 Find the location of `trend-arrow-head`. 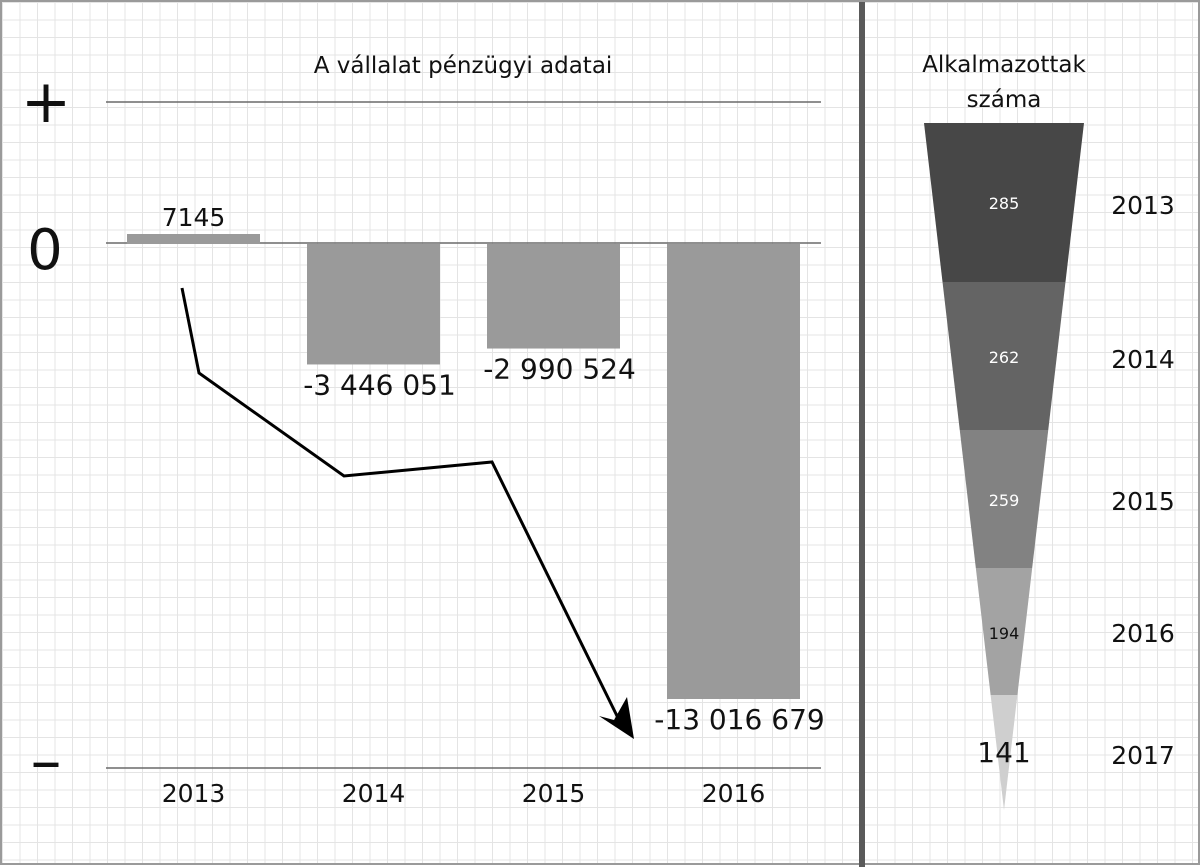

trend-arrow-head is located at coordinates (616, 718).